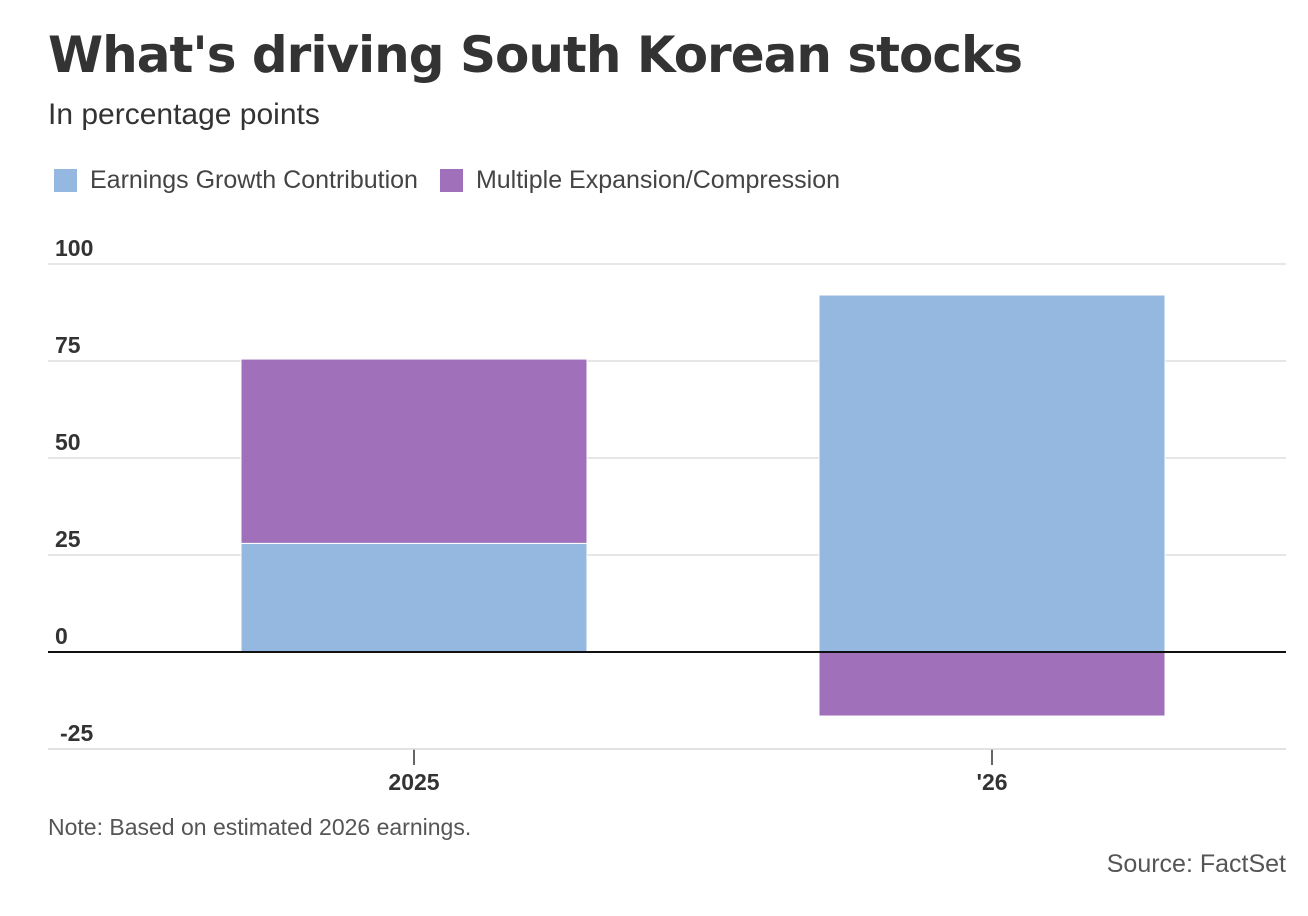 This screenshot has height=916, width=1308. I want to click on legend-item-earnings: Earnings Growth Contribution, so click(236, 180).